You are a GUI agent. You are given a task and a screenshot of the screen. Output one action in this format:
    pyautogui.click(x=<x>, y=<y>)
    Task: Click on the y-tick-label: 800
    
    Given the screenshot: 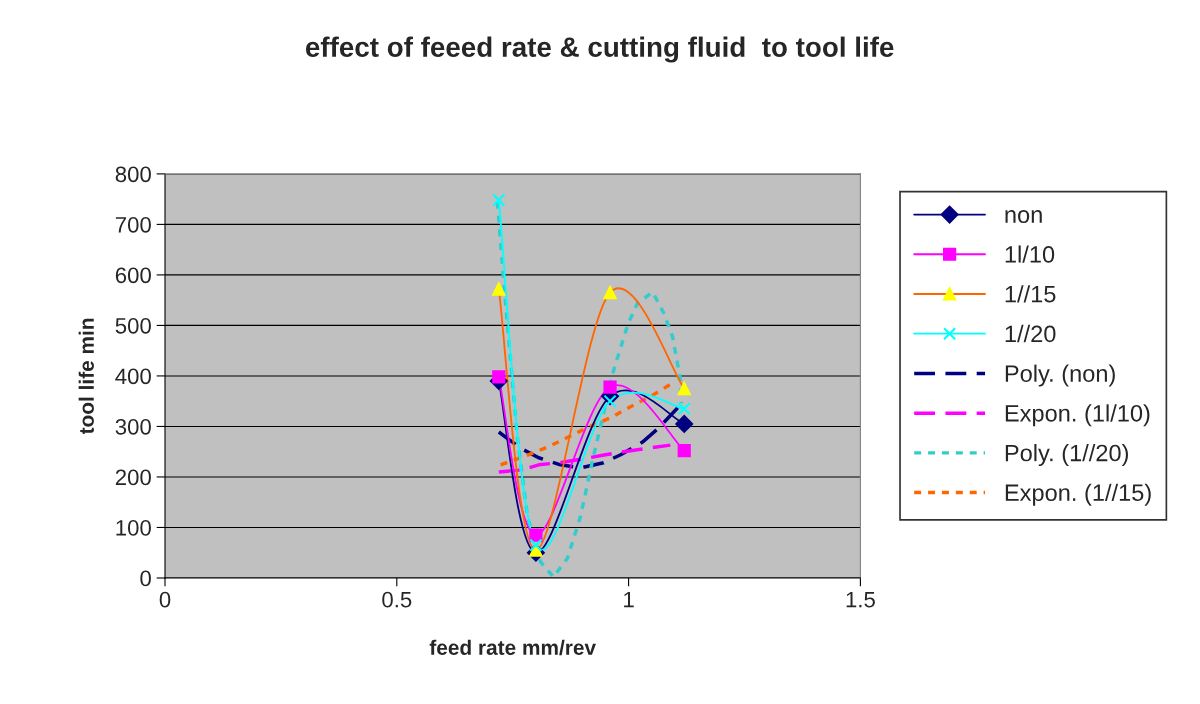 What is the action you would take?
    pyautogui.click(x=133, y=174)
    